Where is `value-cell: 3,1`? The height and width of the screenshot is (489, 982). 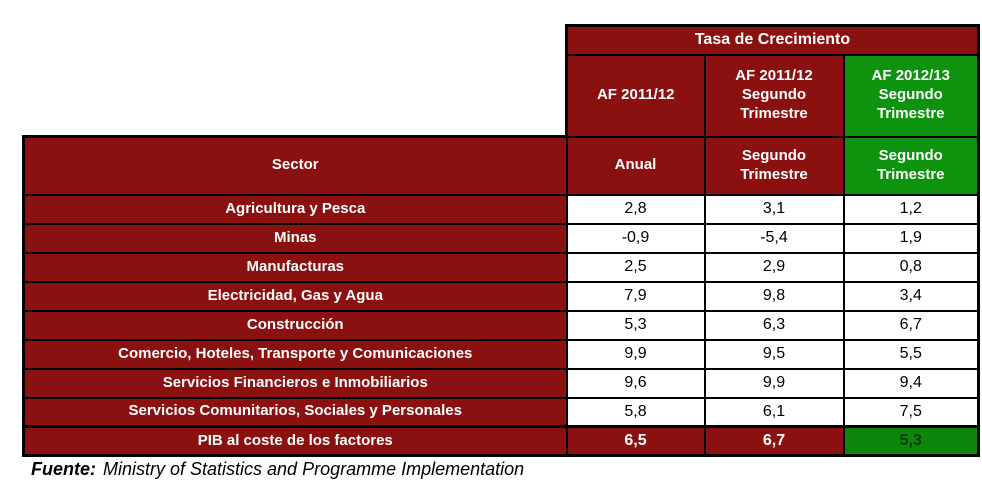
value-cell: 3,1 is located at coordinates (774, 209).